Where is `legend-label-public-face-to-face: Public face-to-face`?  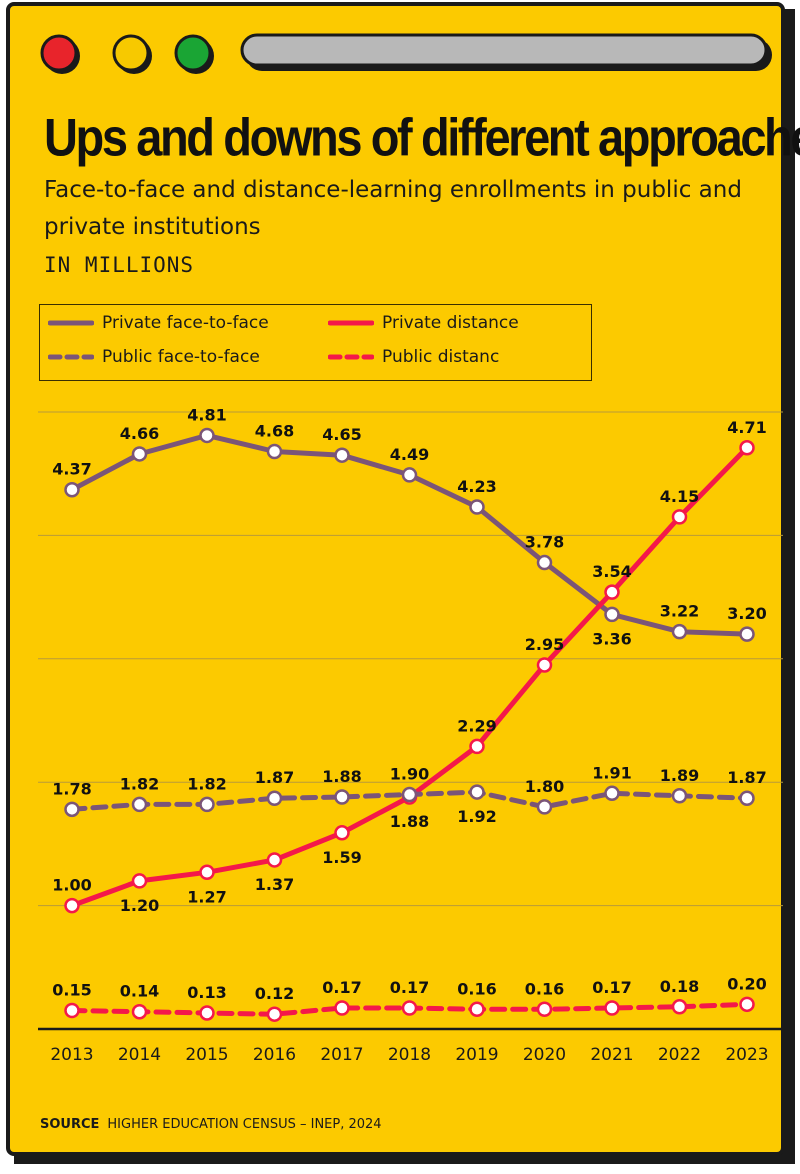
legend-label-public-face-to-face: Public face-to-face is located at coordinates (181, 357).